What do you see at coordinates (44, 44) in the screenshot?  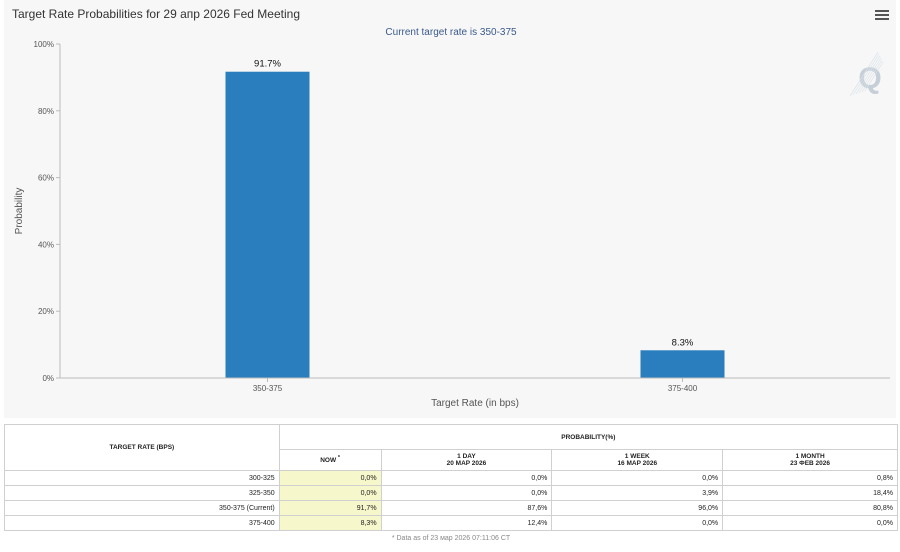 I see `y-tick-label: 100%` at bounding box center [44, 44].